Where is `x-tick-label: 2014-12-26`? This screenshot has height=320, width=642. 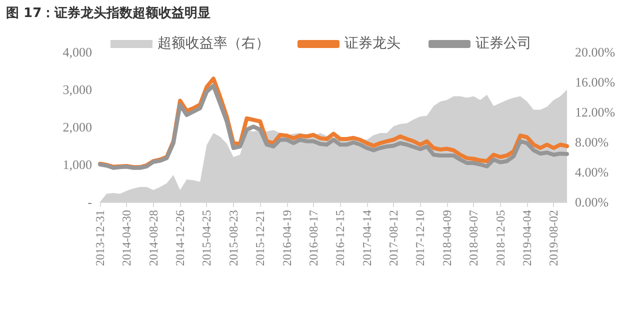
x-tick-label: 2014-12-26 is located at coordinates (180, 238).